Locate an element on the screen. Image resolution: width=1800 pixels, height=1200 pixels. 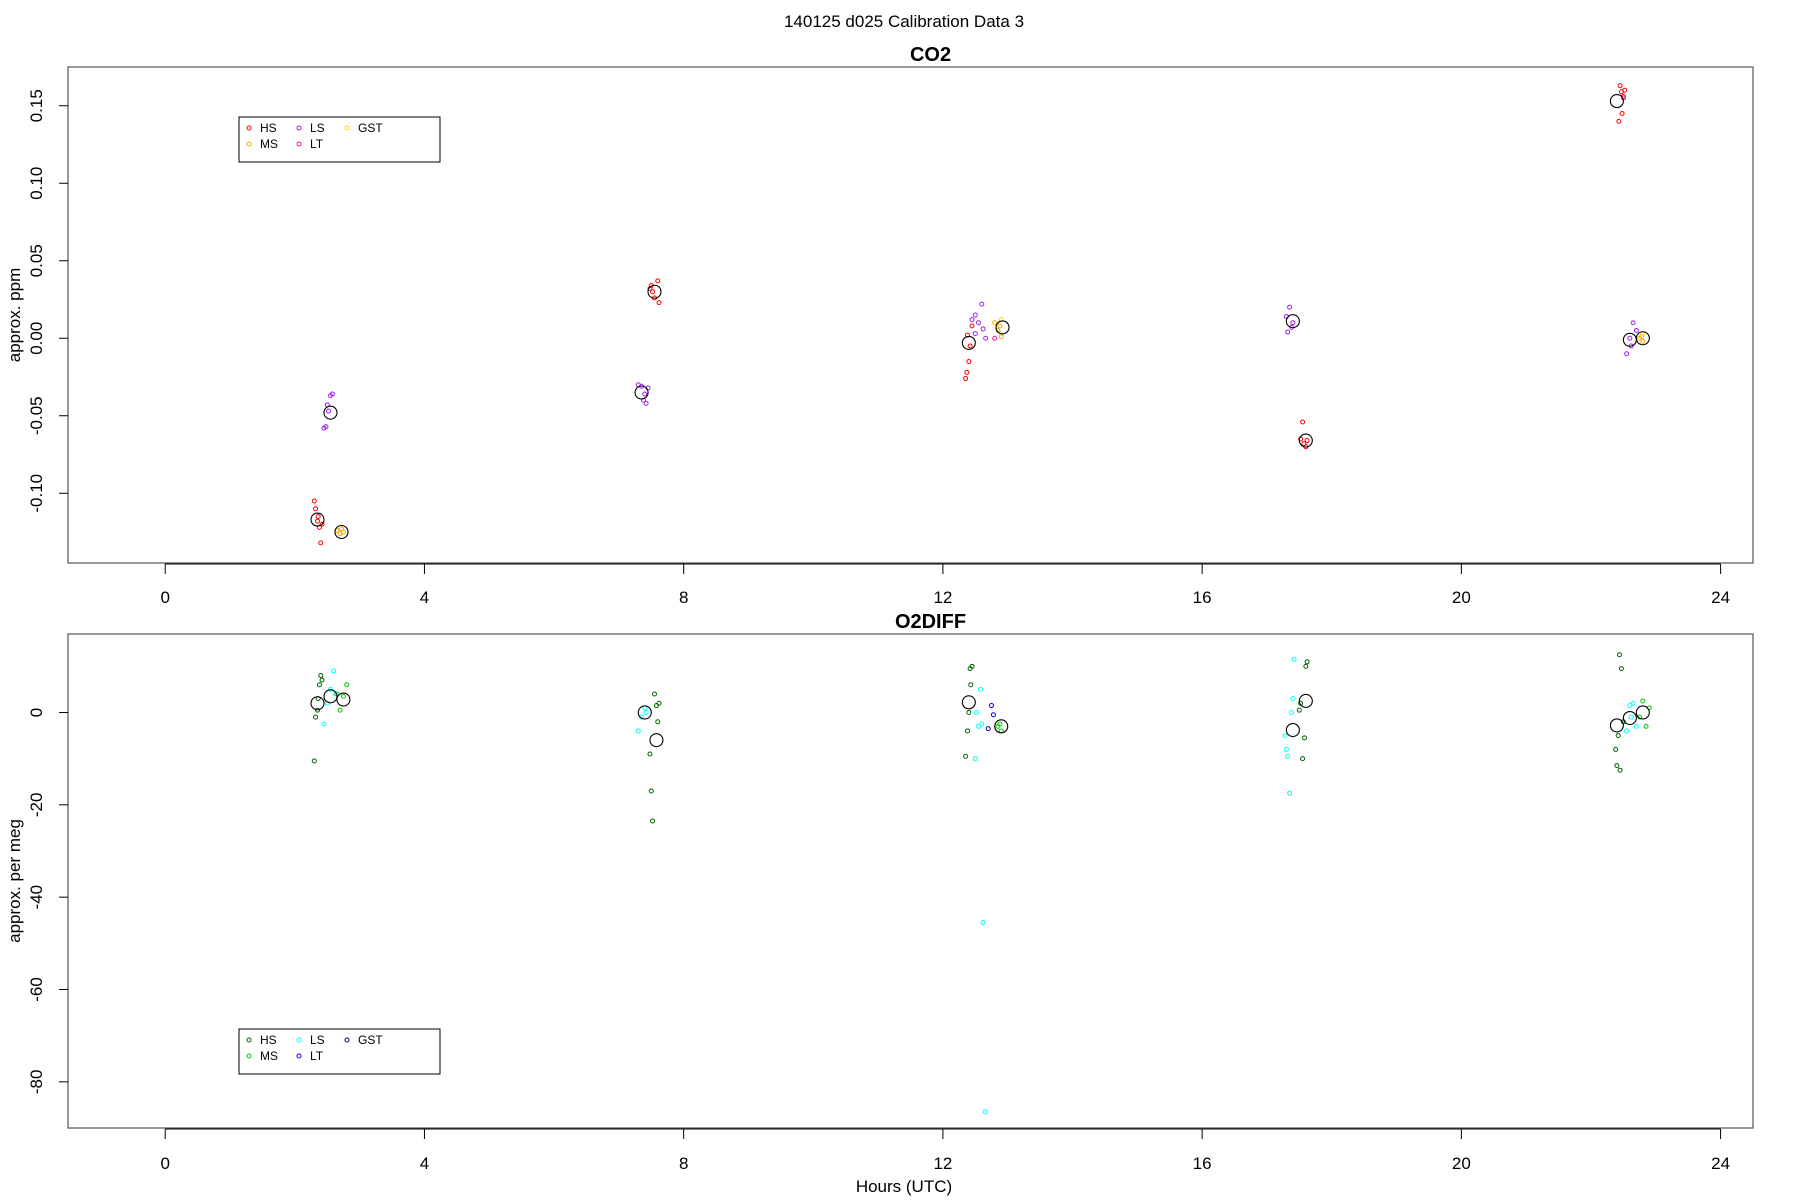
series-gst is located at coordinates (988, 729).